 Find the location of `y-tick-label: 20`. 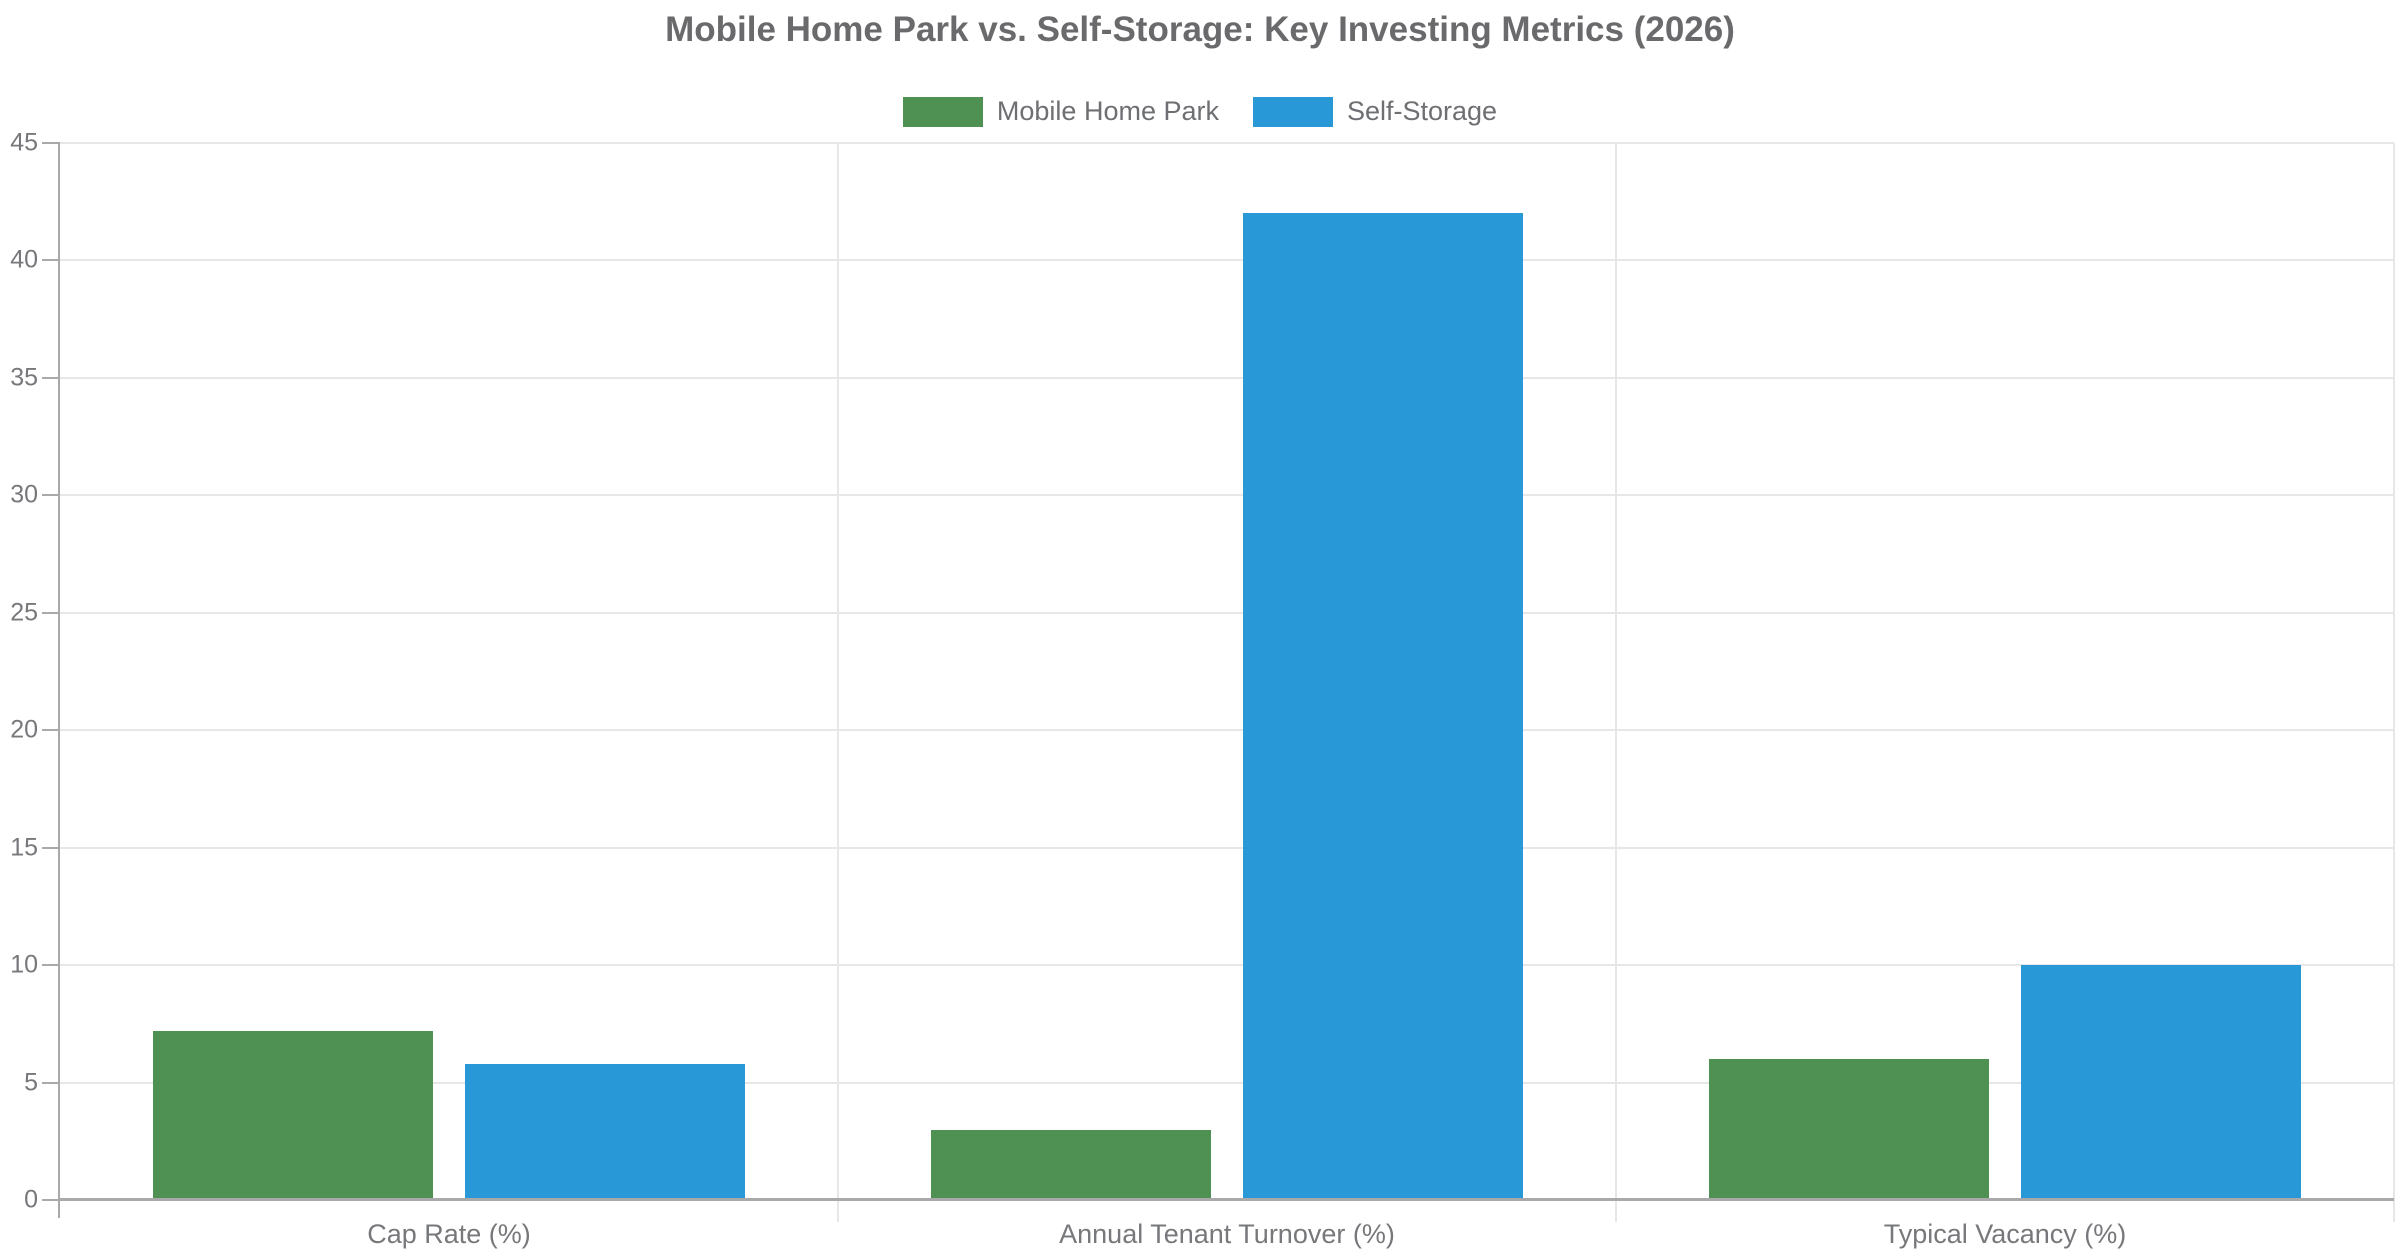

y-tick-label: 20 is located at coordinates (24, 729).